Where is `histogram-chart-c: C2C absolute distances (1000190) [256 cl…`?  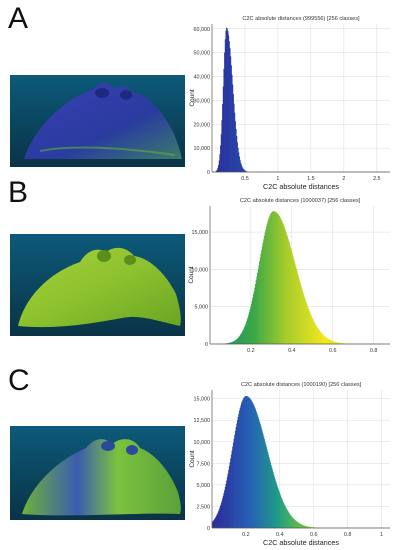 histogram-chart-c: C2C absolute distances (1000190) [256 cl… is located at coordinates (289, 464).